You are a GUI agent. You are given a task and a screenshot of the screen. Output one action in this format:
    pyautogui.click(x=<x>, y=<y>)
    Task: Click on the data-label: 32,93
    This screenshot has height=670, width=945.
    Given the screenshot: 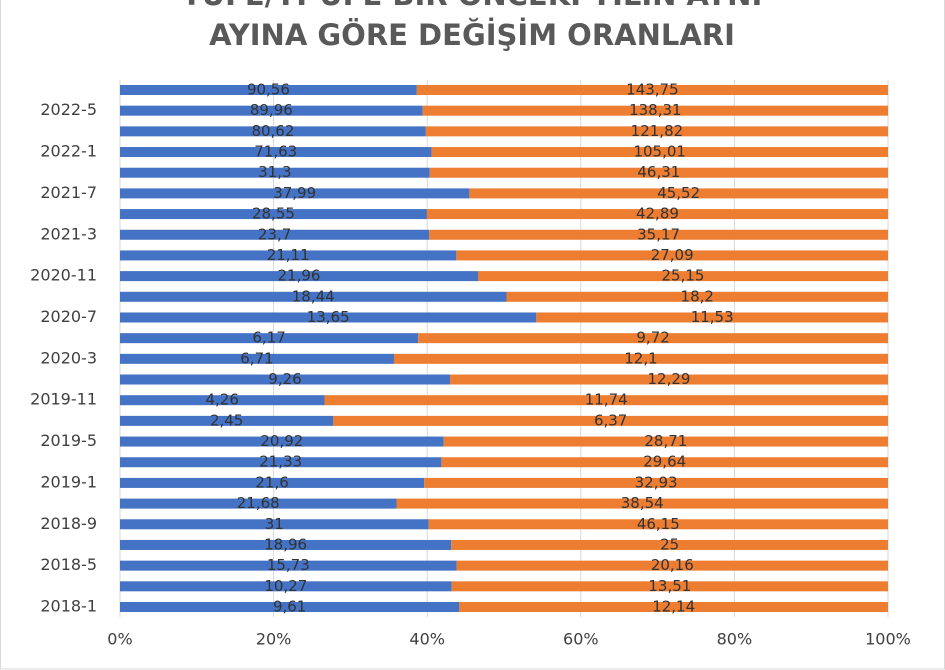 What is the action you would take?
    pyautogui.click(x=656, y=482)
    